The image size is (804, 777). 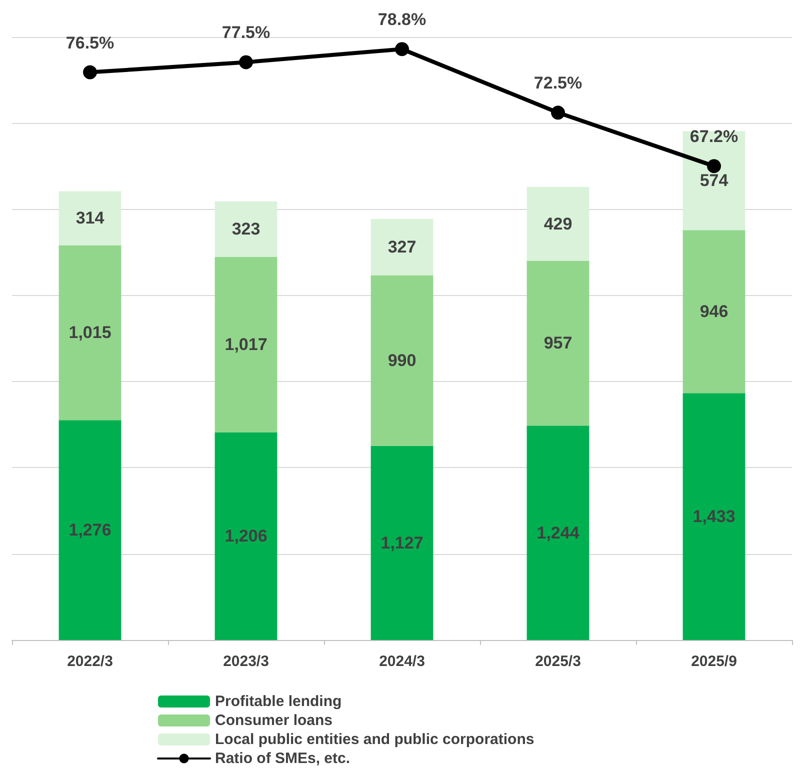 I want to click on data-label: 67.2%, so click(x=714, y=136).